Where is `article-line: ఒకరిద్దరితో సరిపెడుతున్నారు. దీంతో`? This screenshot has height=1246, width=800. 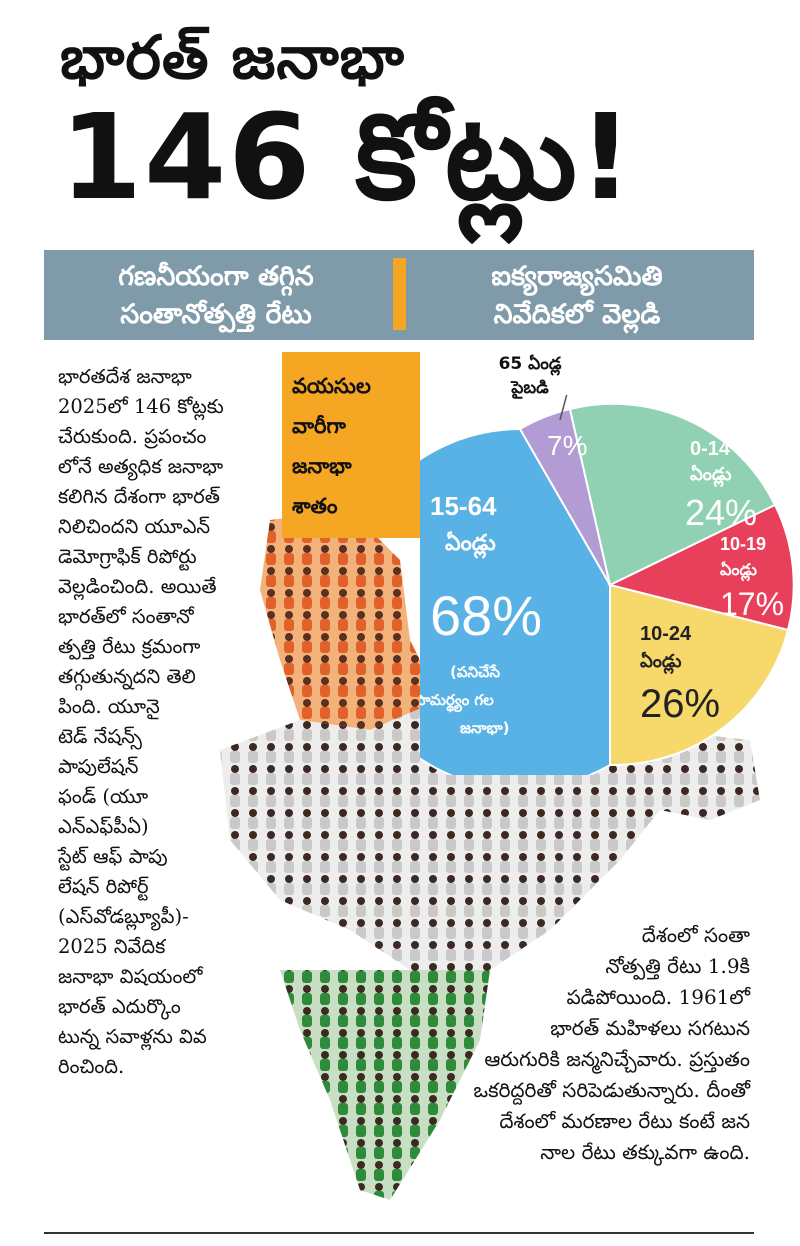
article-line: ఒకరిద్దరితో సరిపెడుతున్నారు. దీంతో is located at coordinates (611, 1090).